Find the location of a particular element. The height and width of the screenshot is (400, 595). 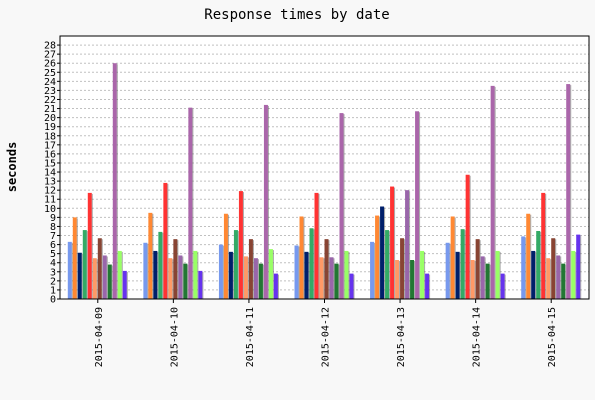

y-tick-label: 14 is located at coordinates (50, 173).